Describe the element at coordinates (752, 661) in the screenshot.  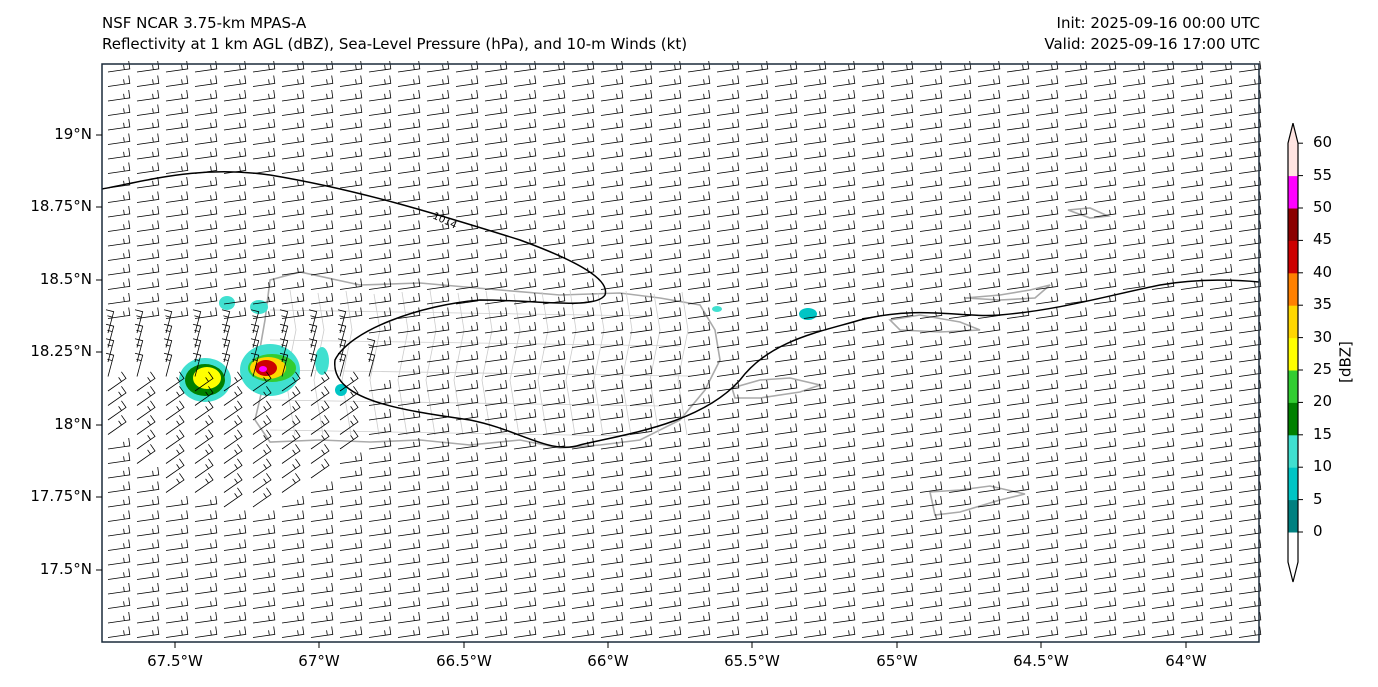
I see `lon-label: 65.5°W` at that location.